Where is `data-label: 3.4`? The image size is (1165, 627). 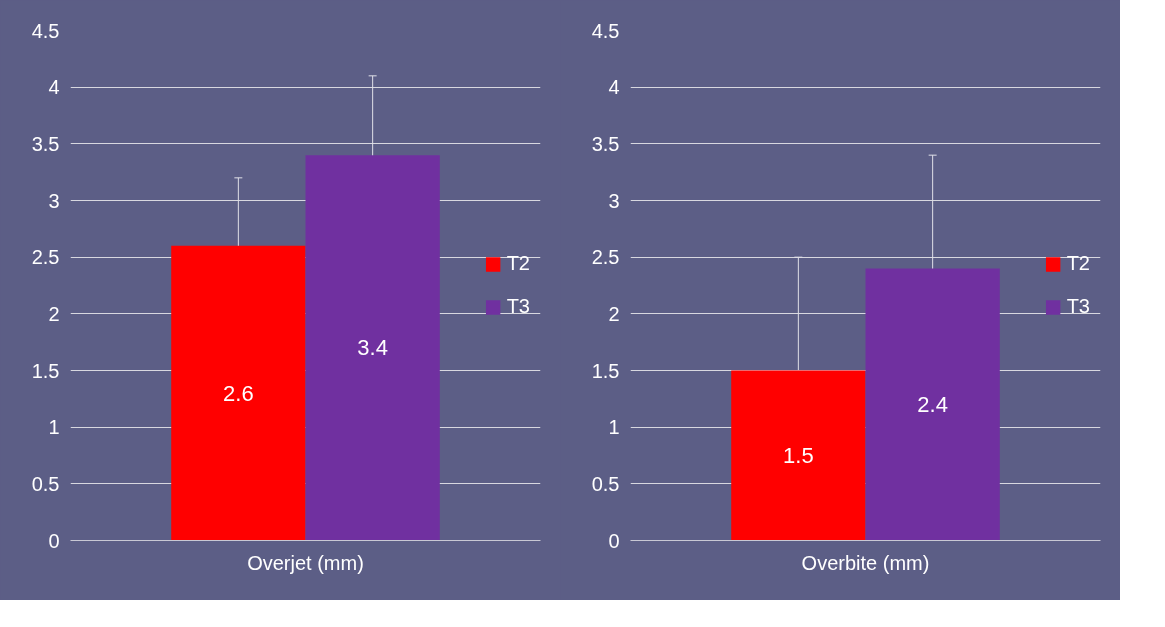
data-label: 3.4 is located at coordinates (372, 348).